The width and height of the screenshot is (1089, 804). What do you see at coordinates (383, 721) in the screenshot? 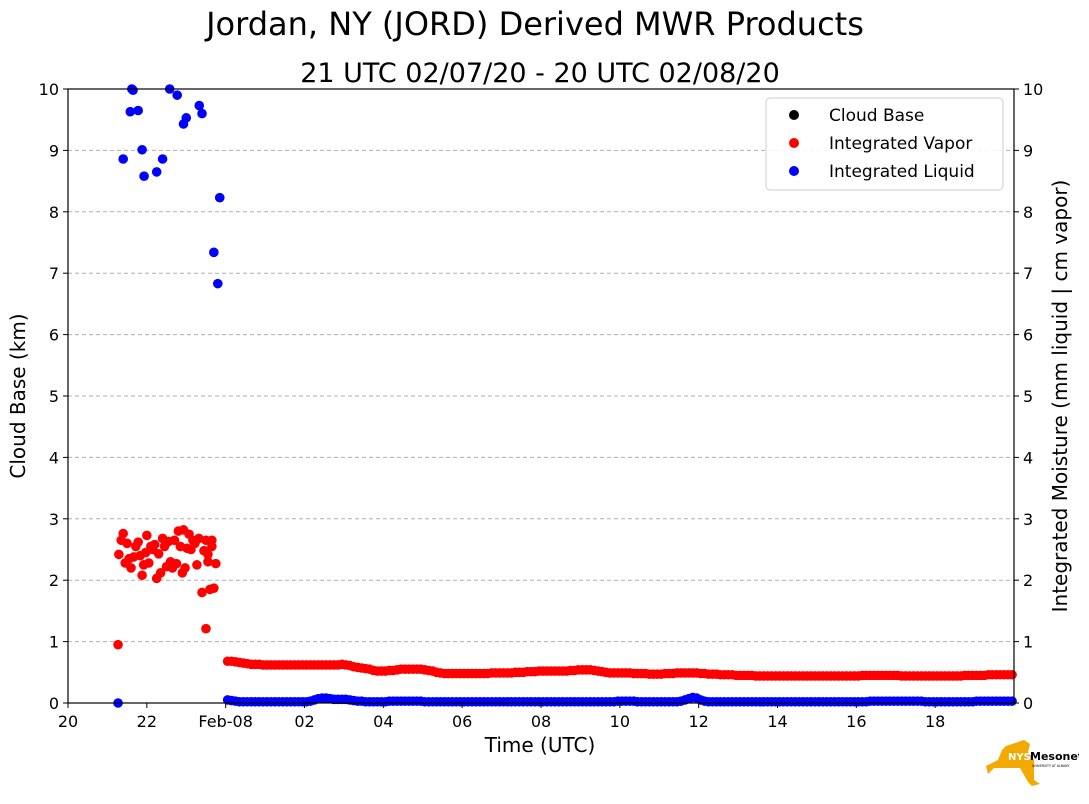
I see `x-tick-label: 04` at bounding box center [383, 721].